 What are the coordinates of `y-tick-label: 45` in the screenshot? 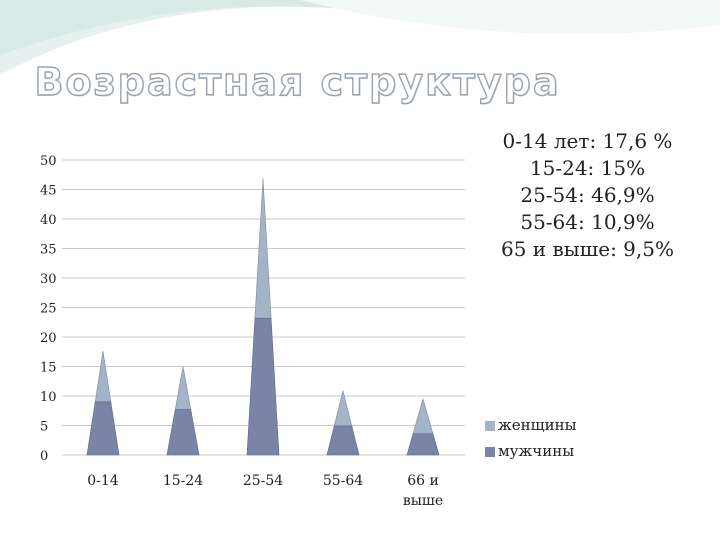 It's located at (48, 191).